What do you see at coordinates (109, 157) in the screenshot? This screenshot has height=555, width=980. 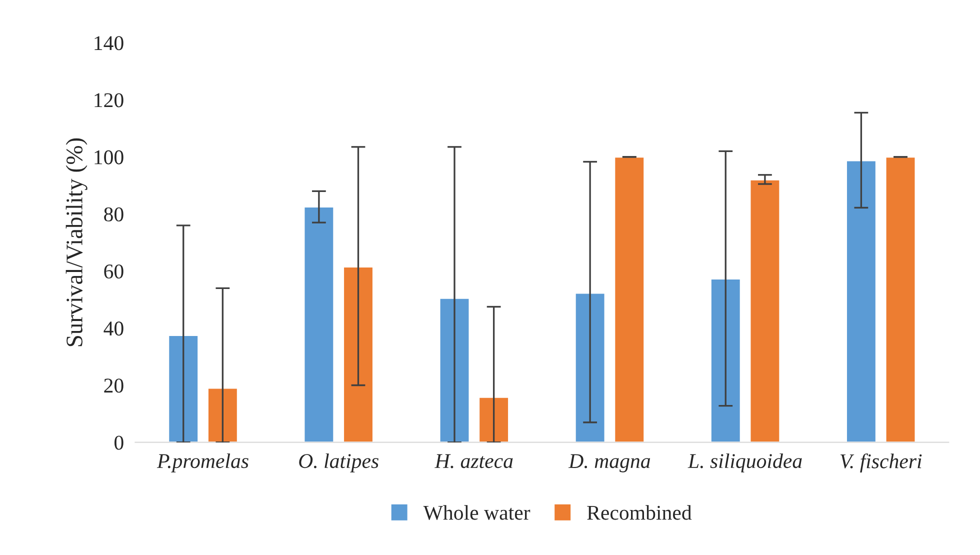 I see `y-tick-label: 100` at bounding box center [109, 157].